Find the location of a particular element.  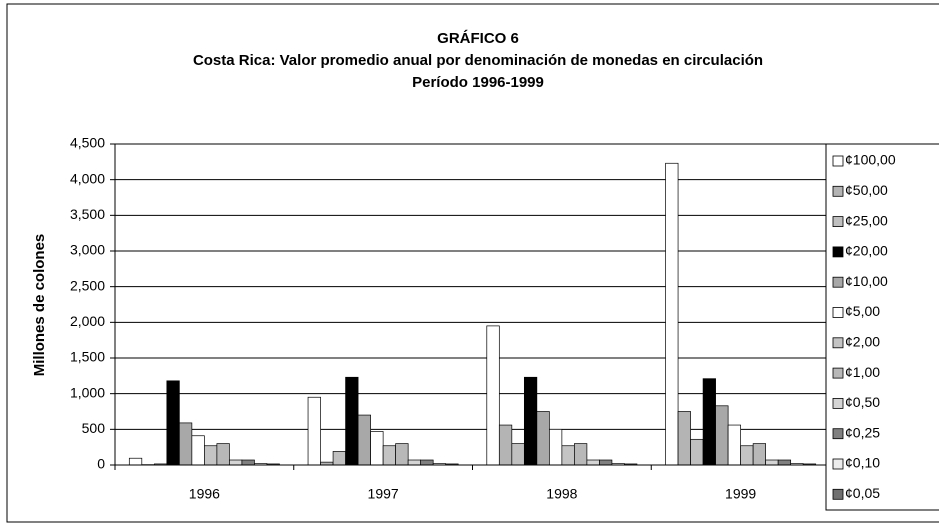

legend-label: ¢0,25 is located at coordinates (862, 432).